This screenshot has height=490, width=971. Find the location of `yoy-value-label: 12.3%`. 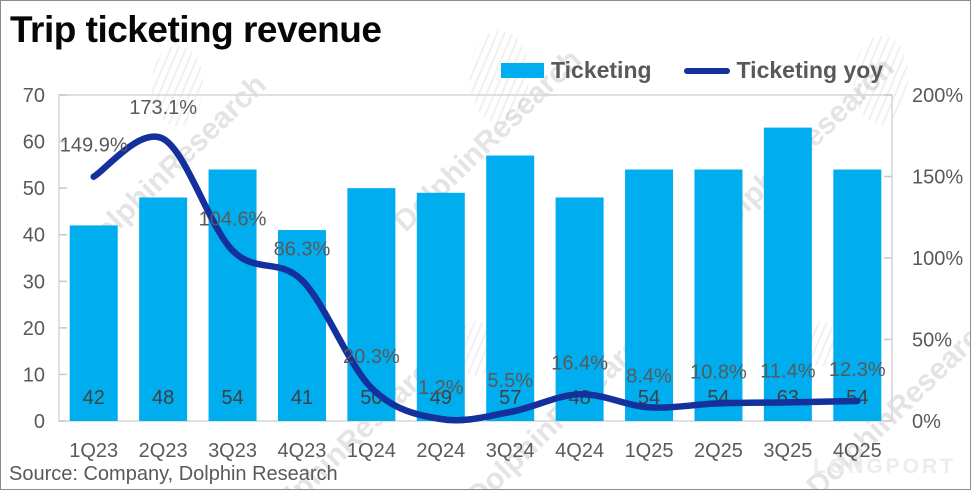

yoy-value-label: 12.3% is located at coordinates (857, 370).